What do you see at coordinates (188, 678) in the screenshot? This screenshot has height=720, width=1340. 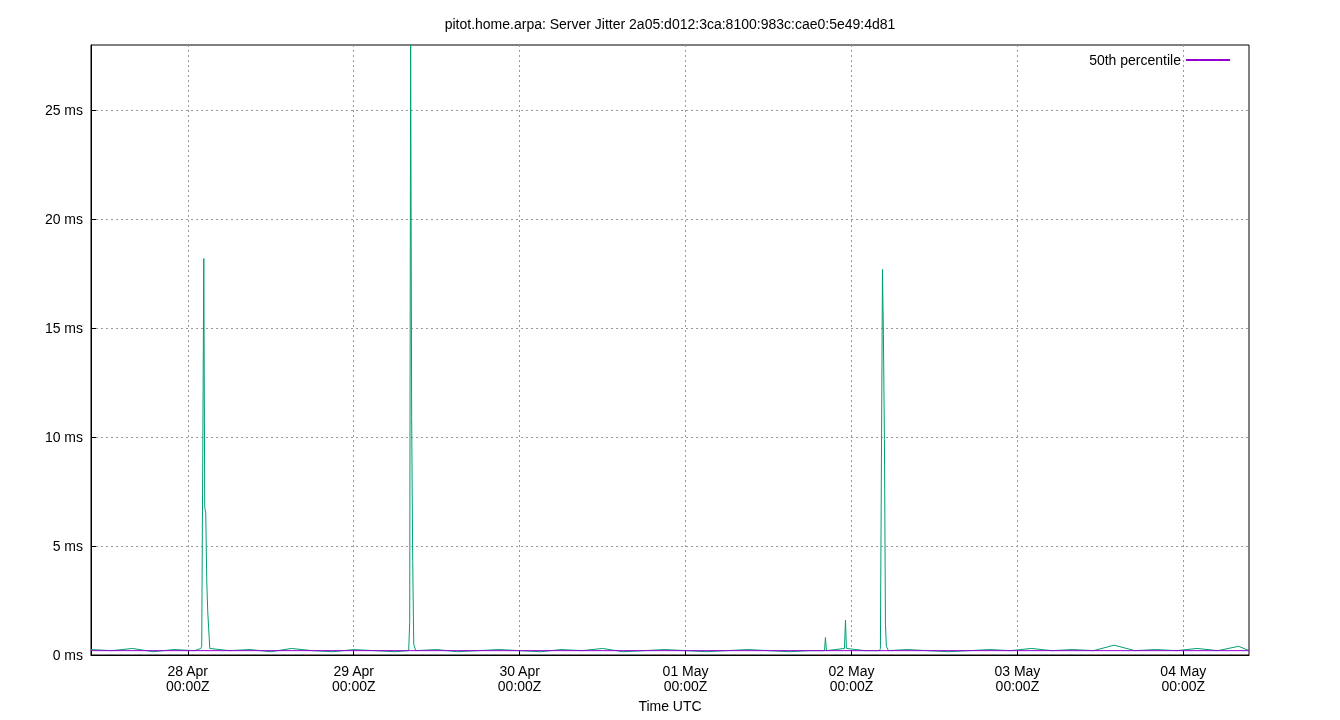 I see `x-tick-label: 28 Apr 00:00Z` at bounding box center [188, 678].